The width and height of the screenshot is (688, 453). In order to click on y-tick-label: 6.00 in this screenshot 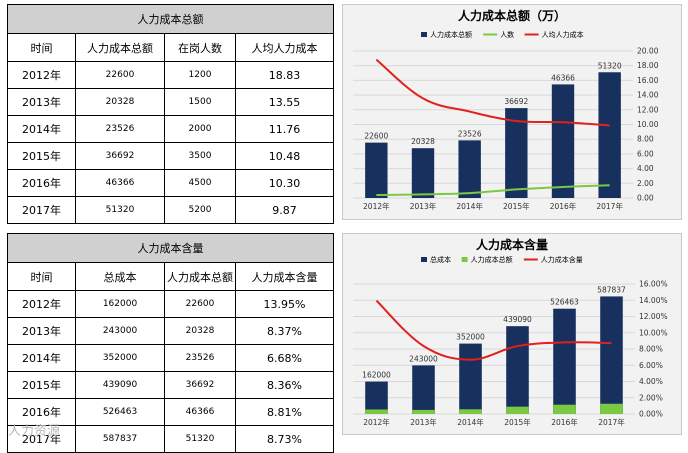, I will do `click(645, 153)`.